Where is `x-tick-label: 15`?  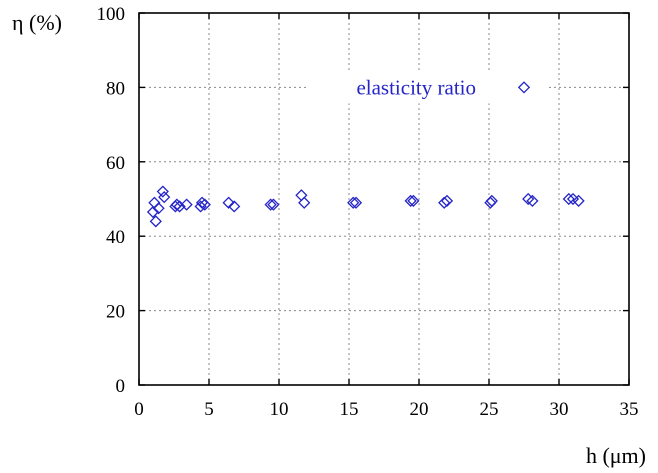
x-tick-label: 15 is located at coordinates (349, 409).